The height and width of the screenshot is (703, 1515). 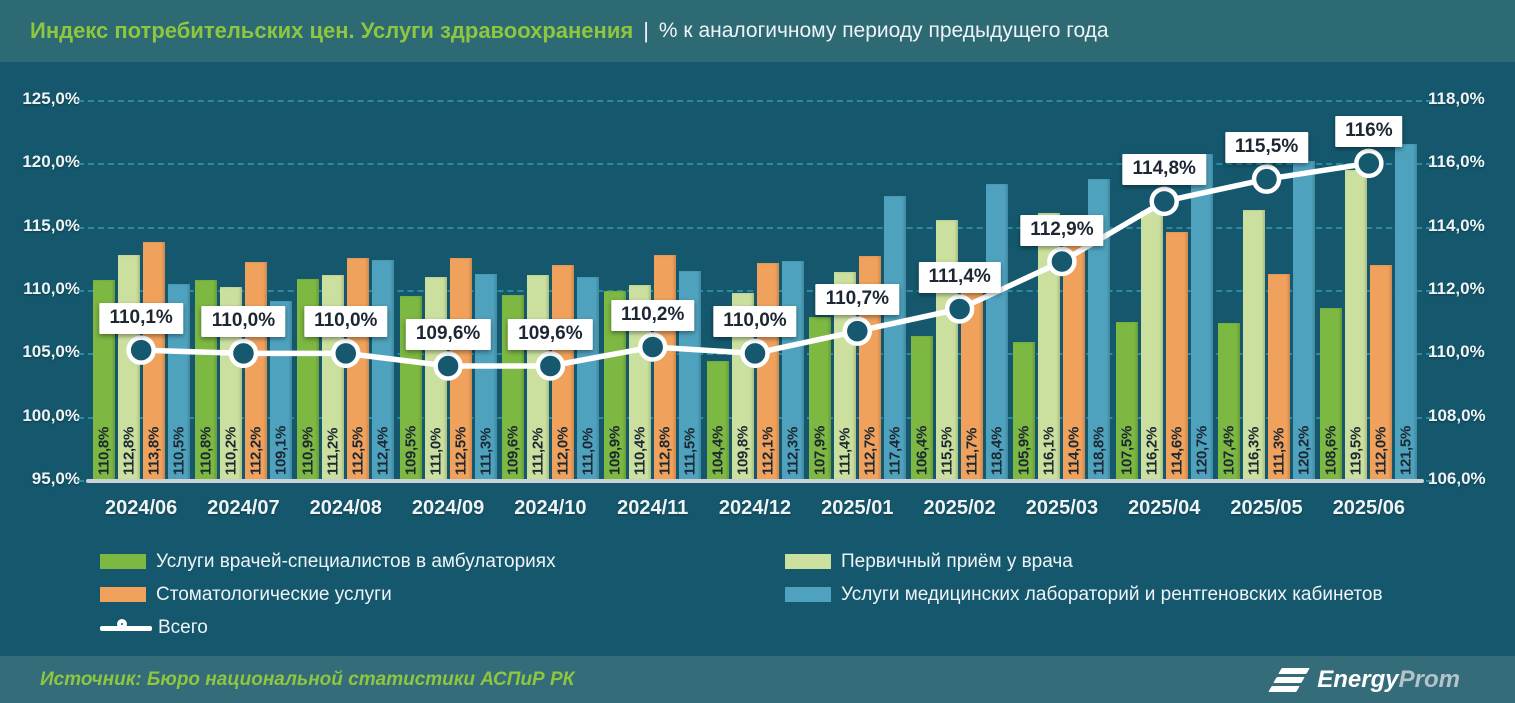 What do you see at coordinates (122, 623) in the screenshot?
I see `legend-circle` at bounding box center [122, 623].